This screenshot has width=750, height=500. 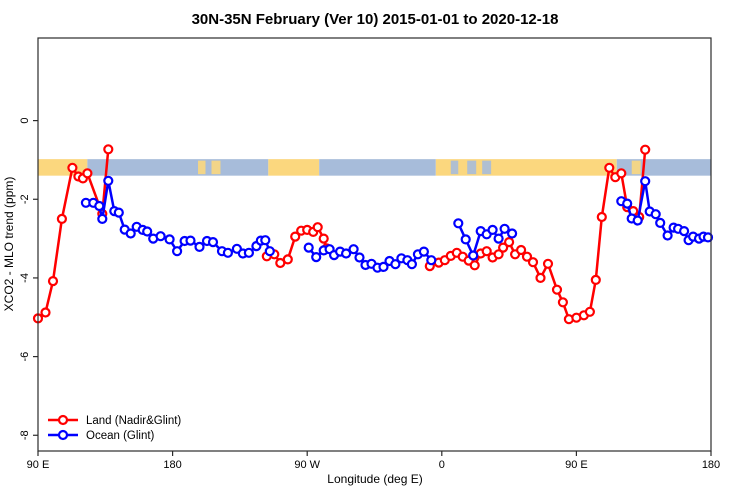 I want to click on legend-label-land: Land (Nadir&Glint), so click(x=133, y=421).